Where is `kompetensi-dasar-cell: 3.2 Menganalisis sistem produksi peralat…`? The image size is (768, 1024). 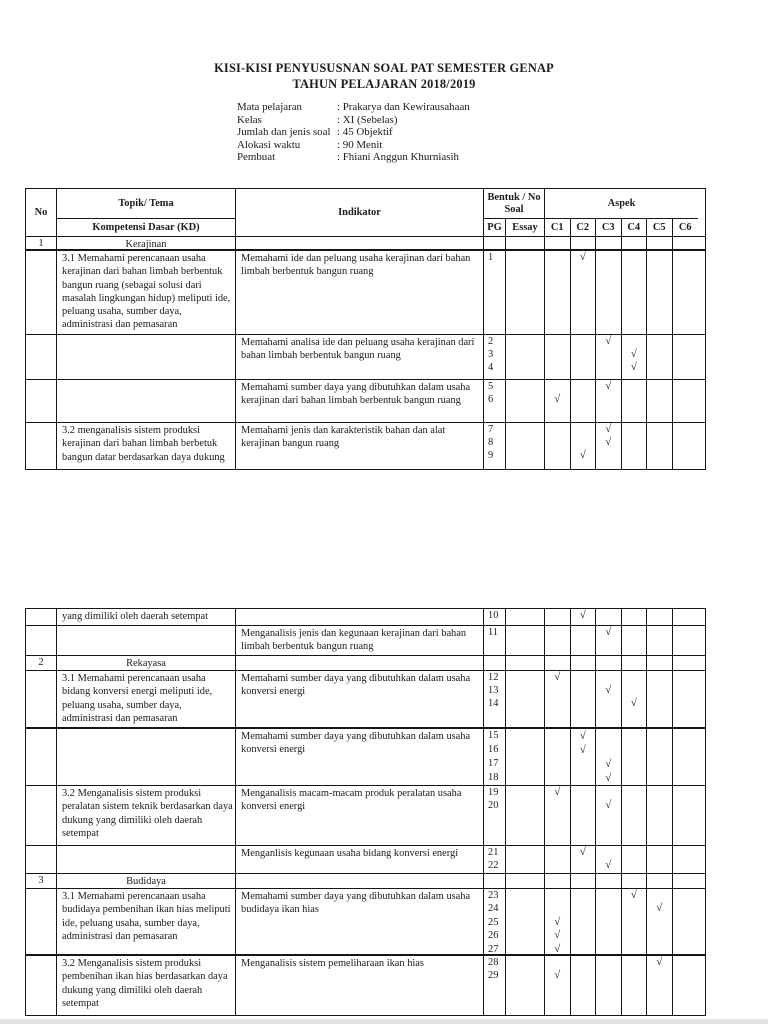 kompetensi-dasar-cell: 3.2 Menganalisis sistem produksi peralat… is located at coordinates (146, 815).